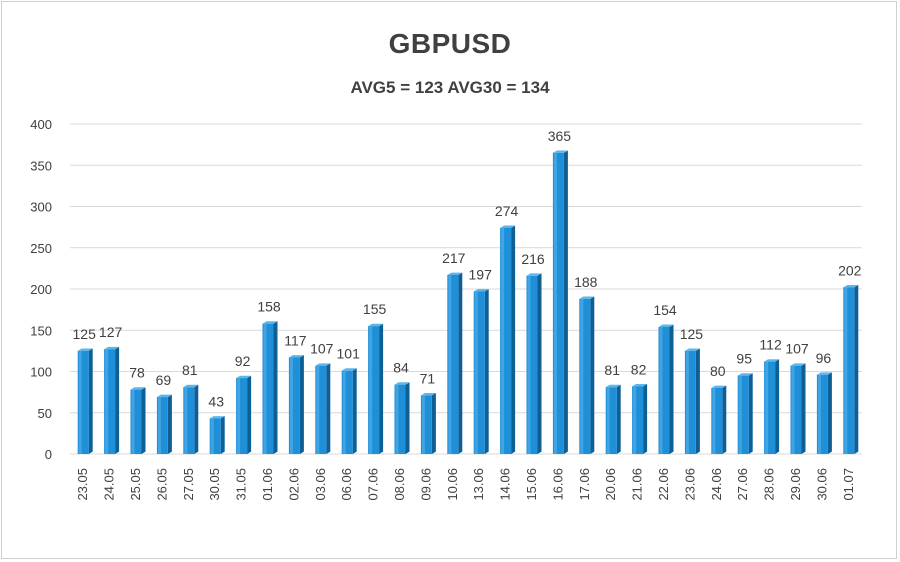 The image size is (900, 562). I want to click on y-axis-ticks: 0 50 100 150 200 250 300 350 400, so click(41, 289).